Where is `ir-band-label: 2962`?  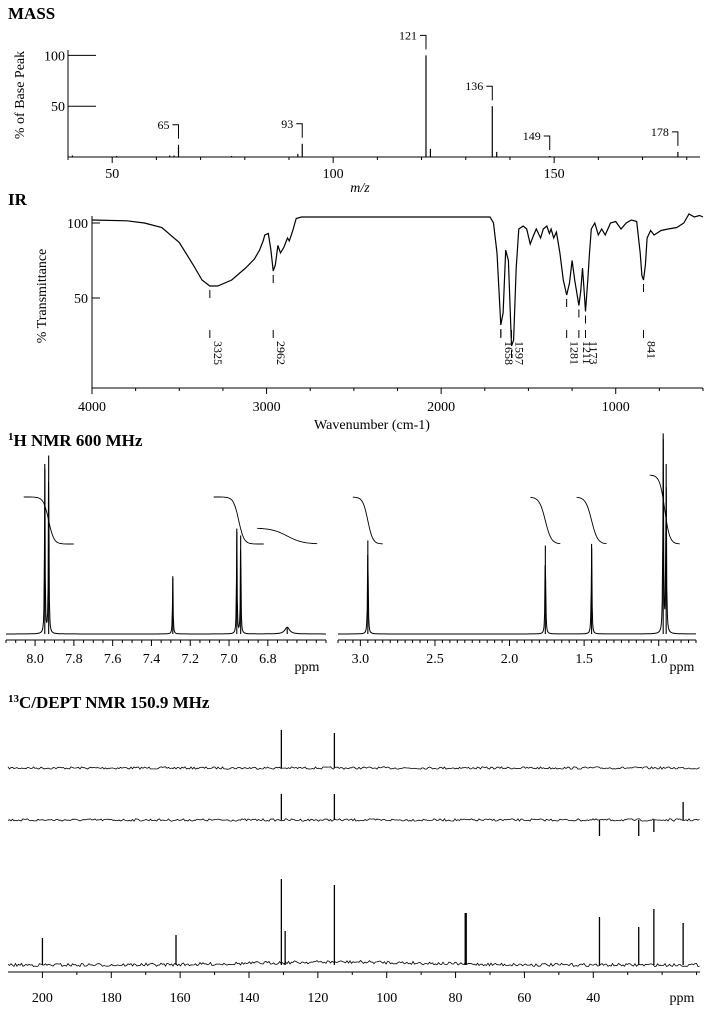 ir-band-label: 2962 is located at coordinates (281, 353).